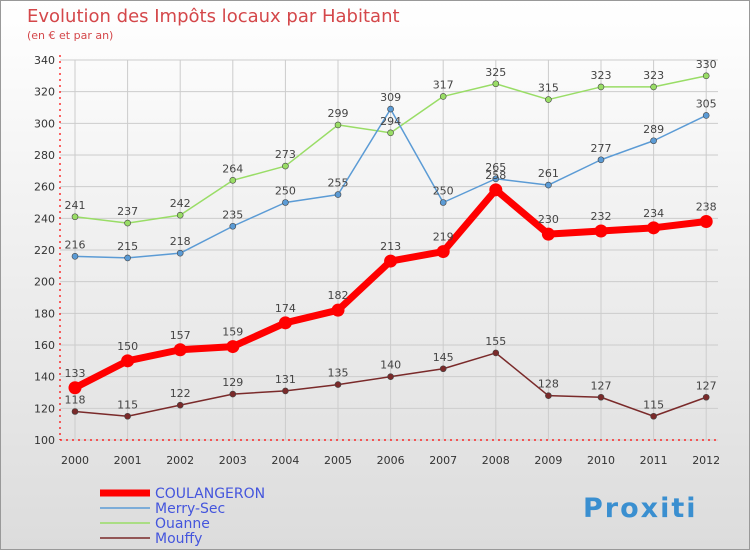 The height and width of the screenshot is (550, 750). Describe the element at coordinates (210, 494) in the screenshot. I see `legend-label: COULANGERON` at that location.